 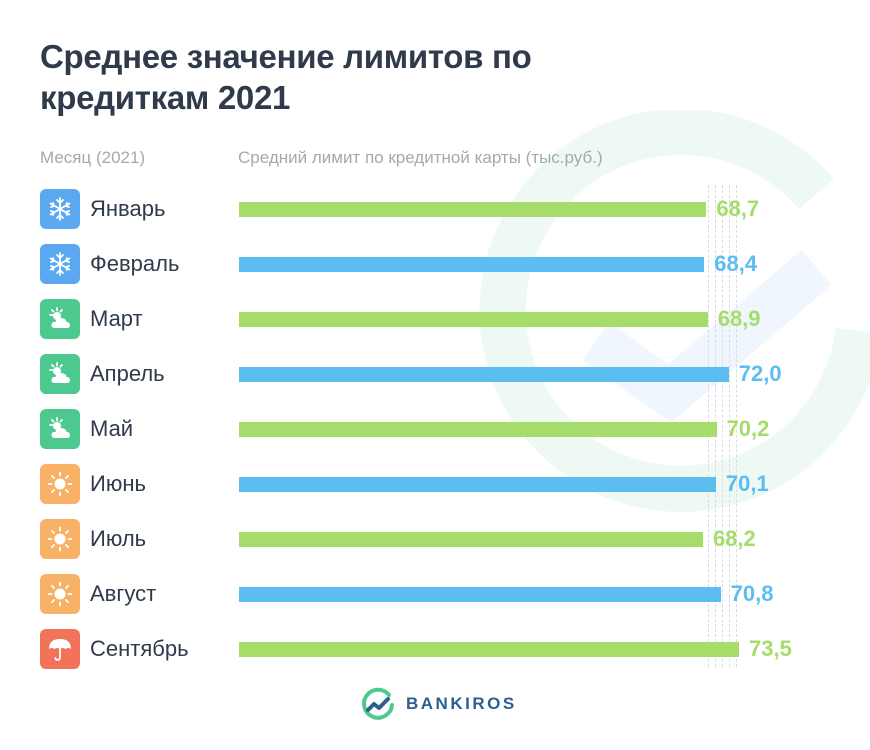 I want to click on chart-row: Март 68,9, so click(x=435, y=319).